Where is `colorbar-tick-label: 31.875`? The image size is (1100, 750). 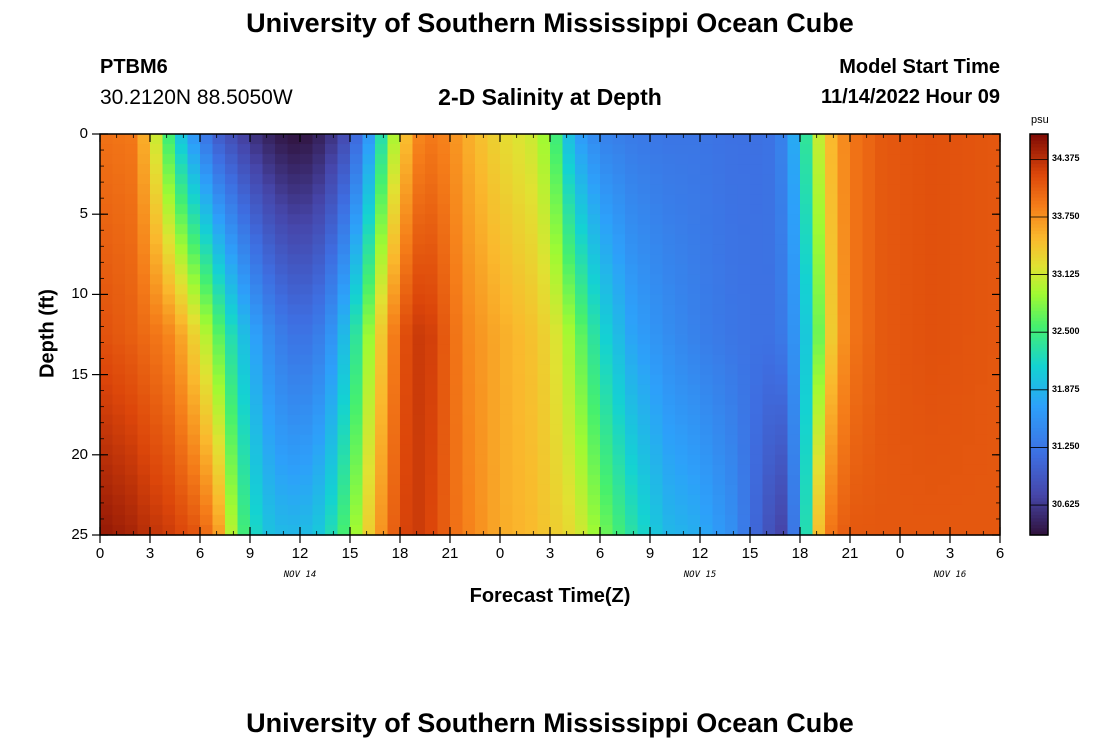
colorbar-tick-label: 31.875 is located at coordinates (1066, 388).